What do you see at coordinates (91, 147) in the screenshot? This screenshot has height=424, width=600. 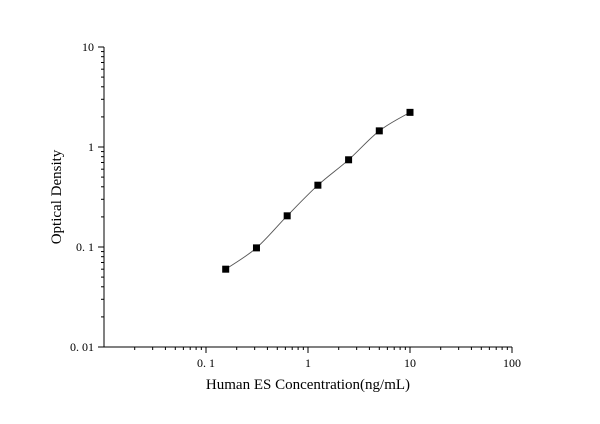 I see `y-tick-label: 1` at bounding box center [91, 147].